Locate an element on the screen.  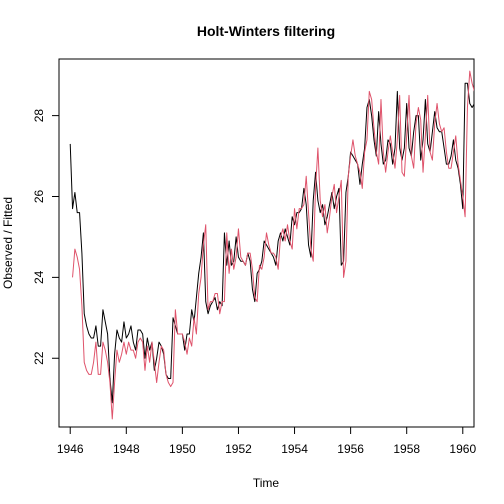
y-tick-label: 28 is located at coordinates (39, 116).